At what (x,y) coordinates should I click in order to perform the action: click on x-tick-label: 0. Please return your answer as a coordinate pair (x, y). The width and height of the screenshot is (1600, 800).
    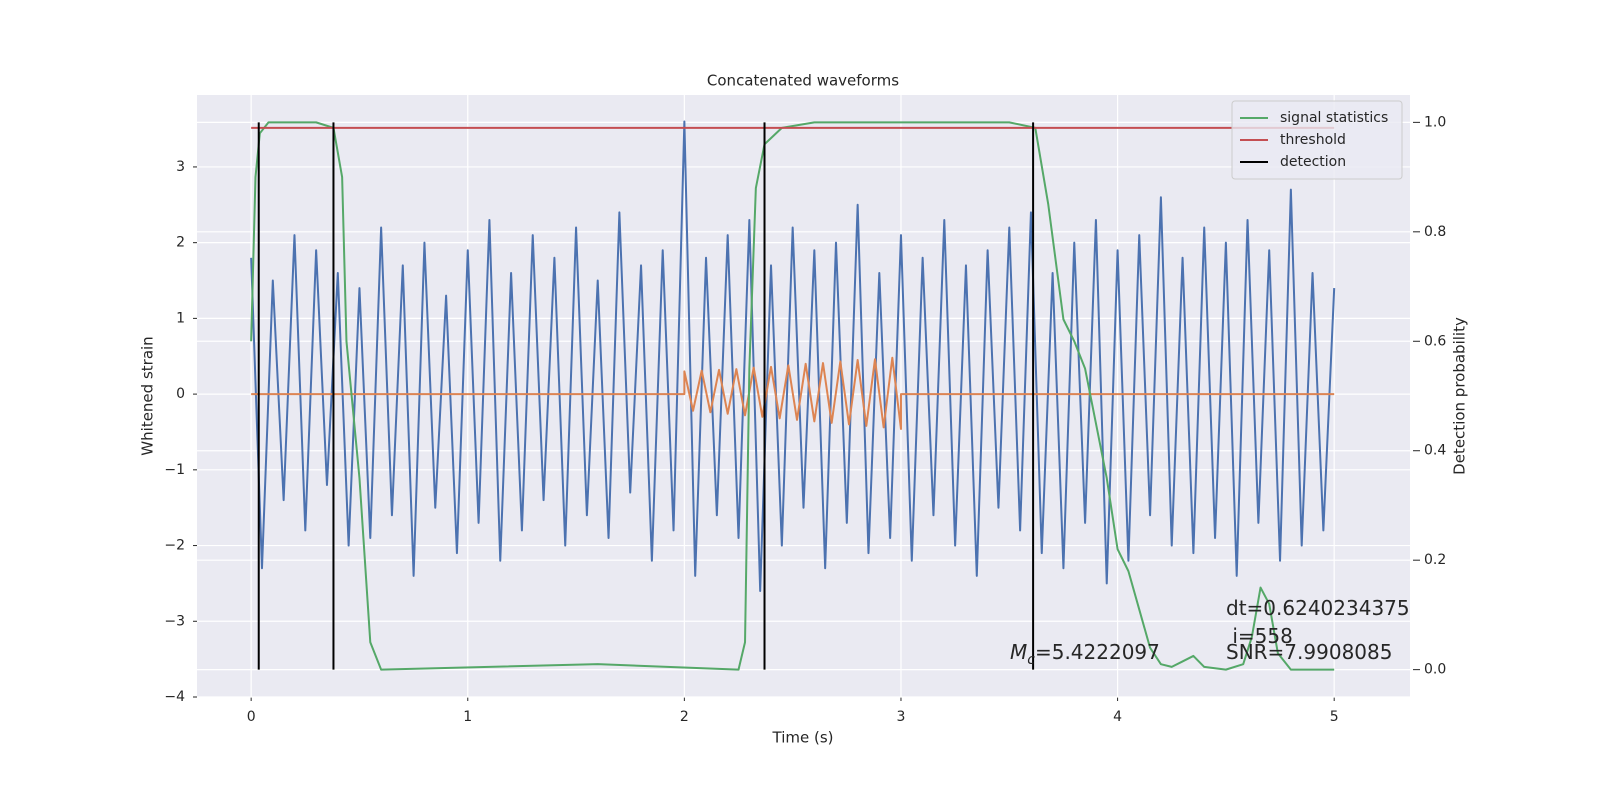
    Looking at the image, I should click on (251, 717).